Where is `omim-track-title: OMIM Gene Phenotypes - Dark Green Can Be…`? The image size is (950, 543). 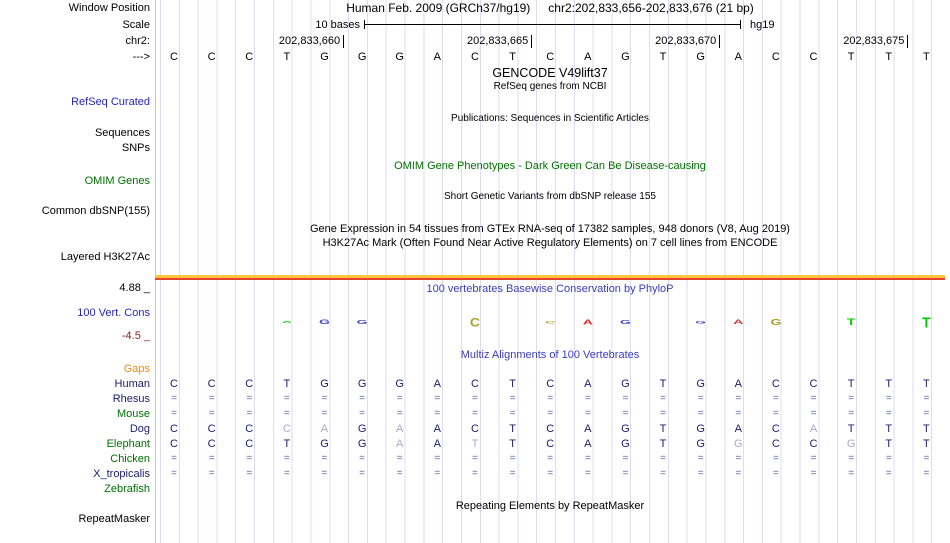 omim-track-title: OMIM Gene Phenotypes - Dark Green Can Be… is located at coordinates (550, 166).